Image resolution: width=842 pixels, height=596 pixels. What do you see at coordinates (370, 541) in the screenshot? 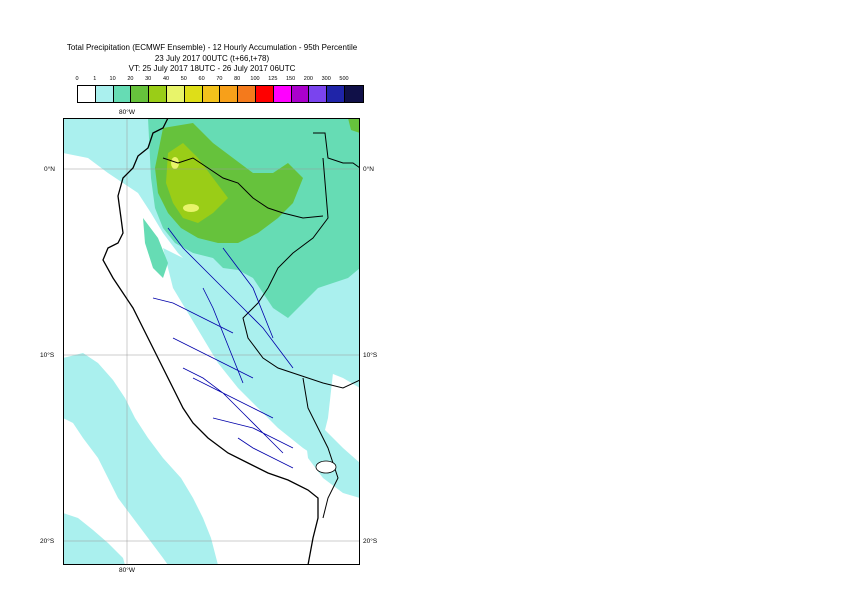
I see `lat-label-right-20s: 20°S` at bounding box center [370, 541].